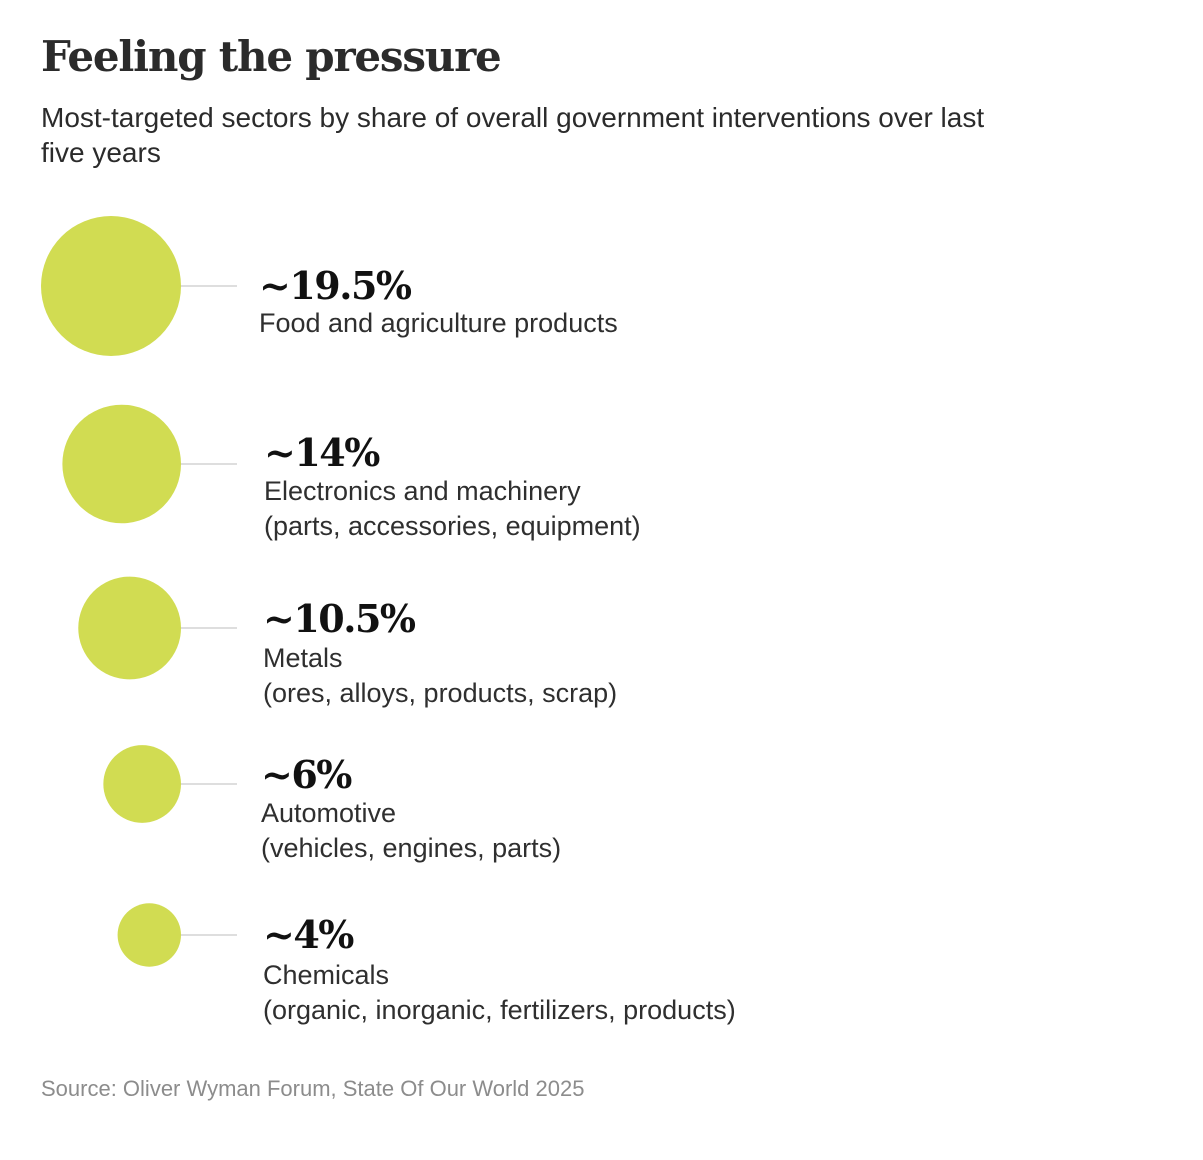  Describe the element at coordinates (308, 934) in the screenshot. I see `item-chemicals-value: ~4%` at that location.